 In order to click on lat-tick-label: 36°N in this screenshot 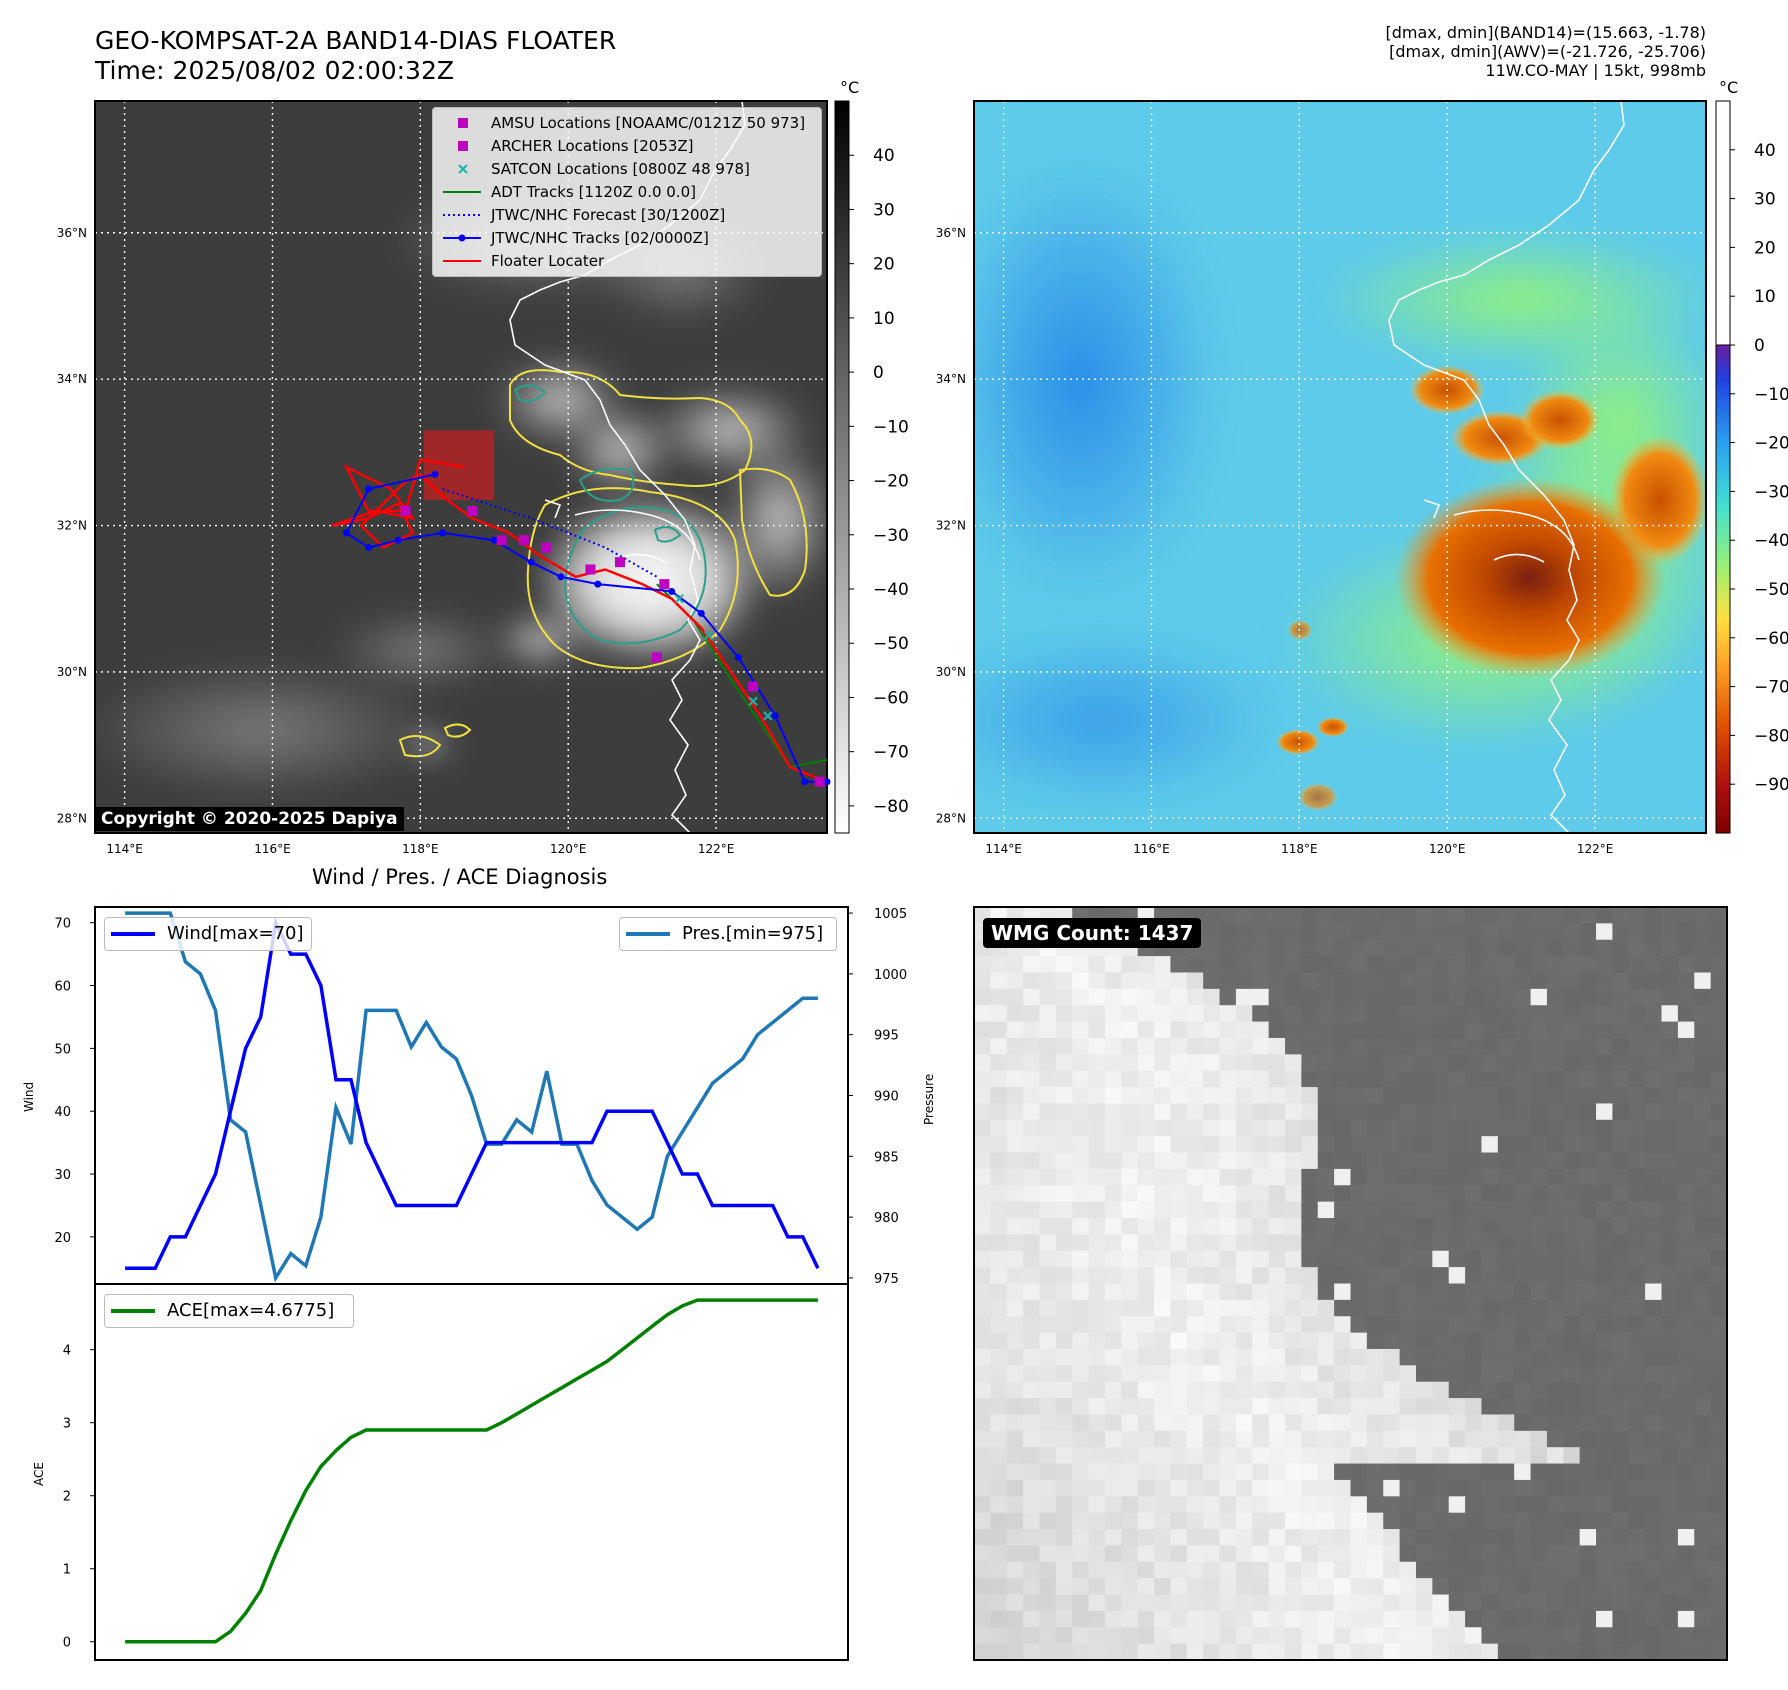, I will do `click(951, 233)`.